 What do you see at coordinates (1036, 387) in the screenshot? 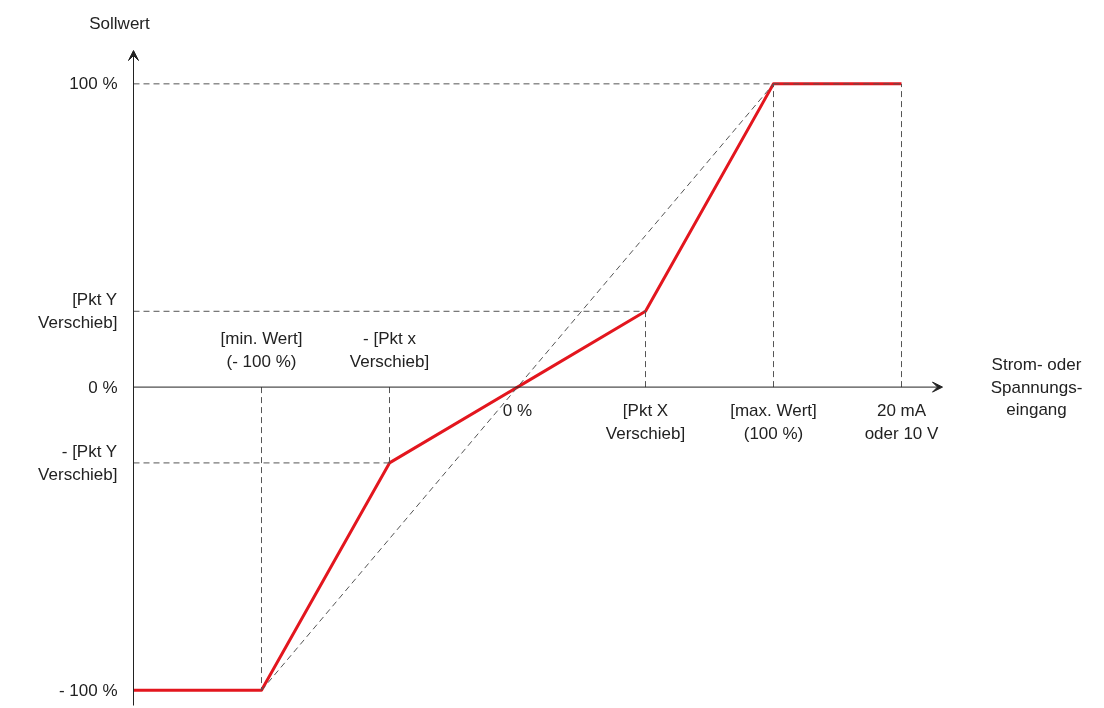
I see `x-axis-title: Strom- oder Spannungs- eingang` at bounding box center [1036, 387].